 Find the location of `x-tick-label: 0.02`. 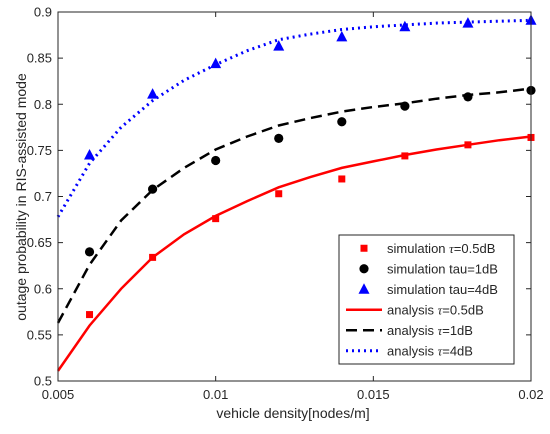

x-tick-label: 0.02 is located at coordinates (530, 394).